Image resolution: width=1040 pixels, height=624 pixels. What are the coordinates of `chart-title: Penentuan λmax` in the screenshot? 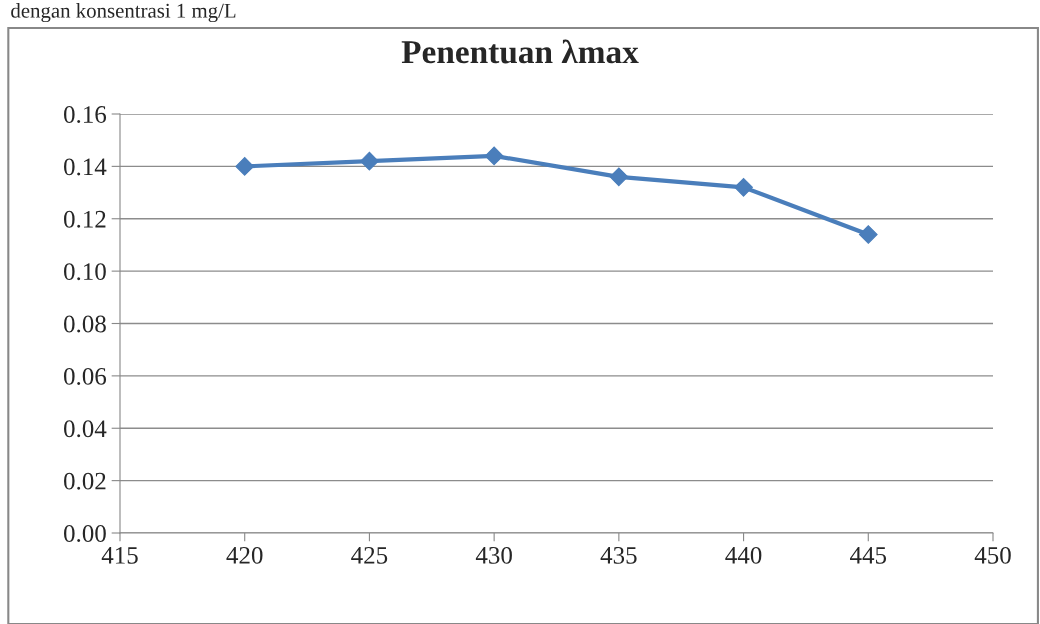 It's located at (520, 51).